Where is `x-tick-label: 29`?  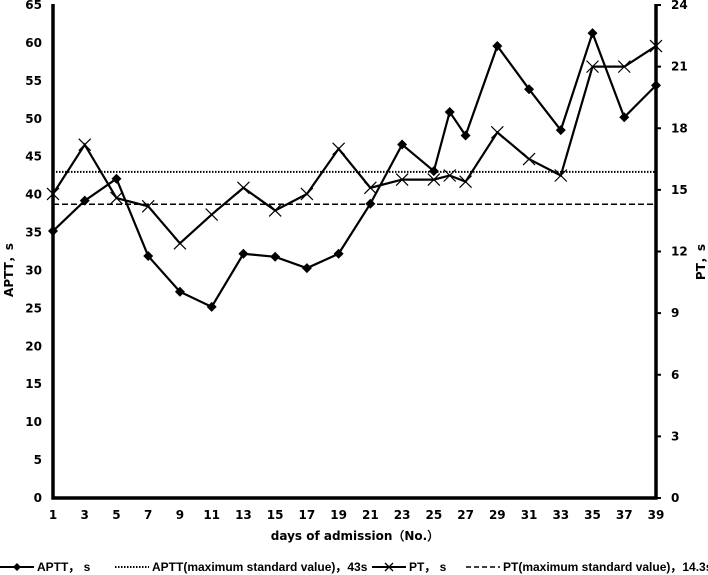
x-tick-label: 29 is located at coordinates (497, 515).